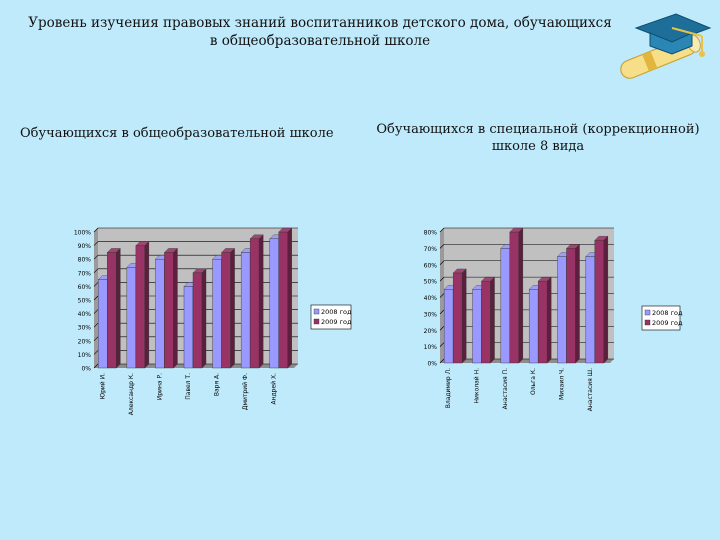  I want to click on x-tick-label: Владимир Л., so click(448, 388).